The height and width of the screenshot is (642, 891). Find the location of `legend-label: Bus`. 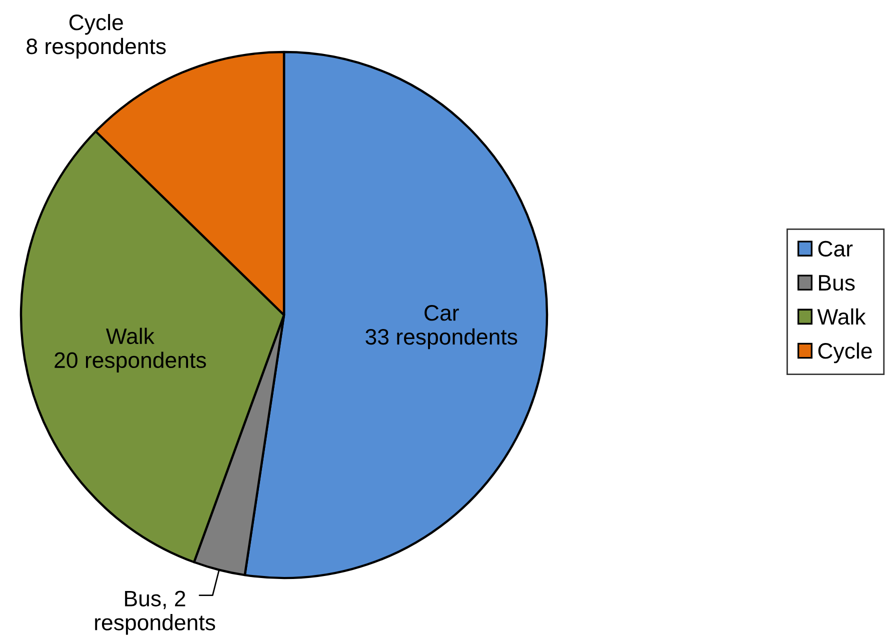

legend-label: Bus is located at coordinates (837, 283).